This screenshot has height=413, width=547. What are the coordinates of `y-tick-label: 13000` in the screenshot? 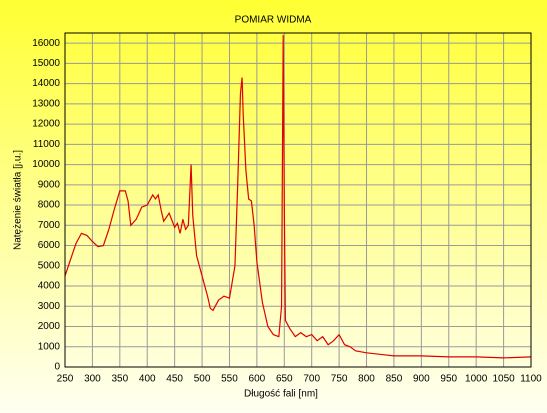 It's located at (46, 103).